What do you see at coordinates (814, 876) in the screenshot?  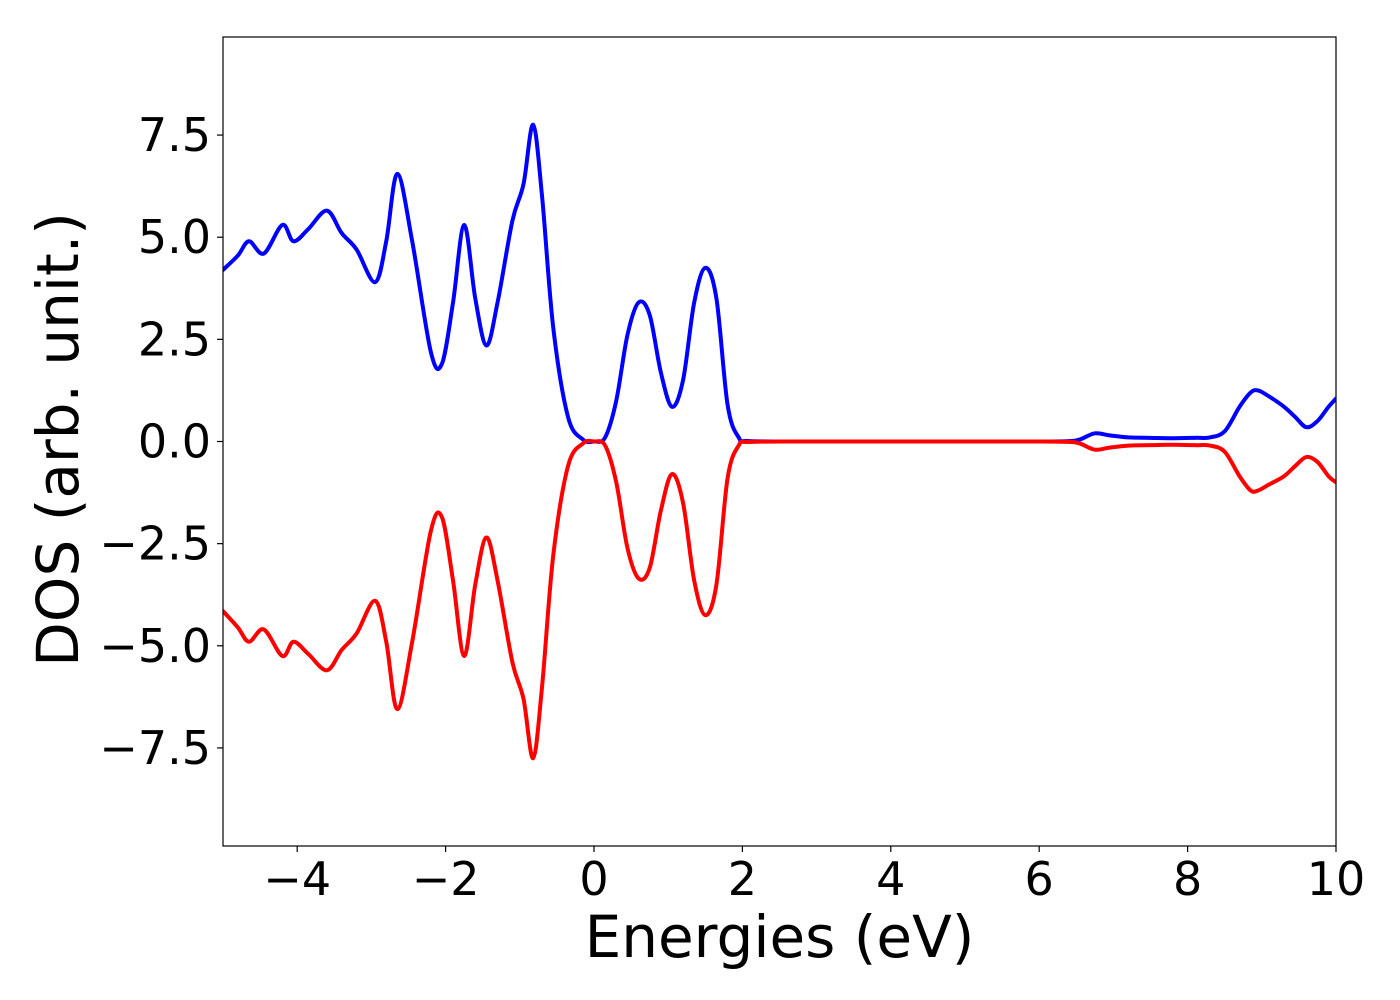 I see `x-axis: −4 −2 0 2 4 6 8 10` at bounding box center [814, 876].